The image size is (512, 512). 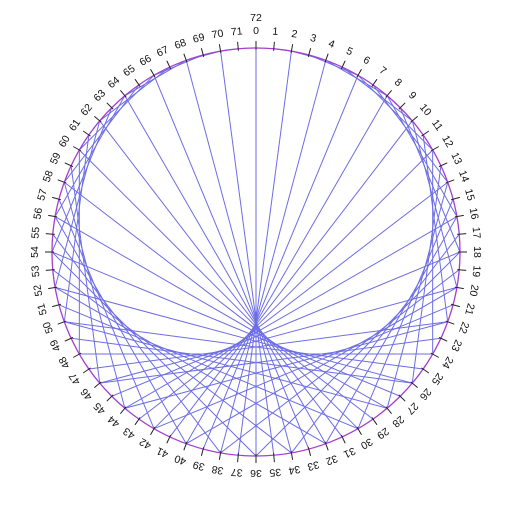 What do you see at coordinates (42, 309) in the screenshot?
I see `tick-label-51: 51` at bounding box center [42, 309].